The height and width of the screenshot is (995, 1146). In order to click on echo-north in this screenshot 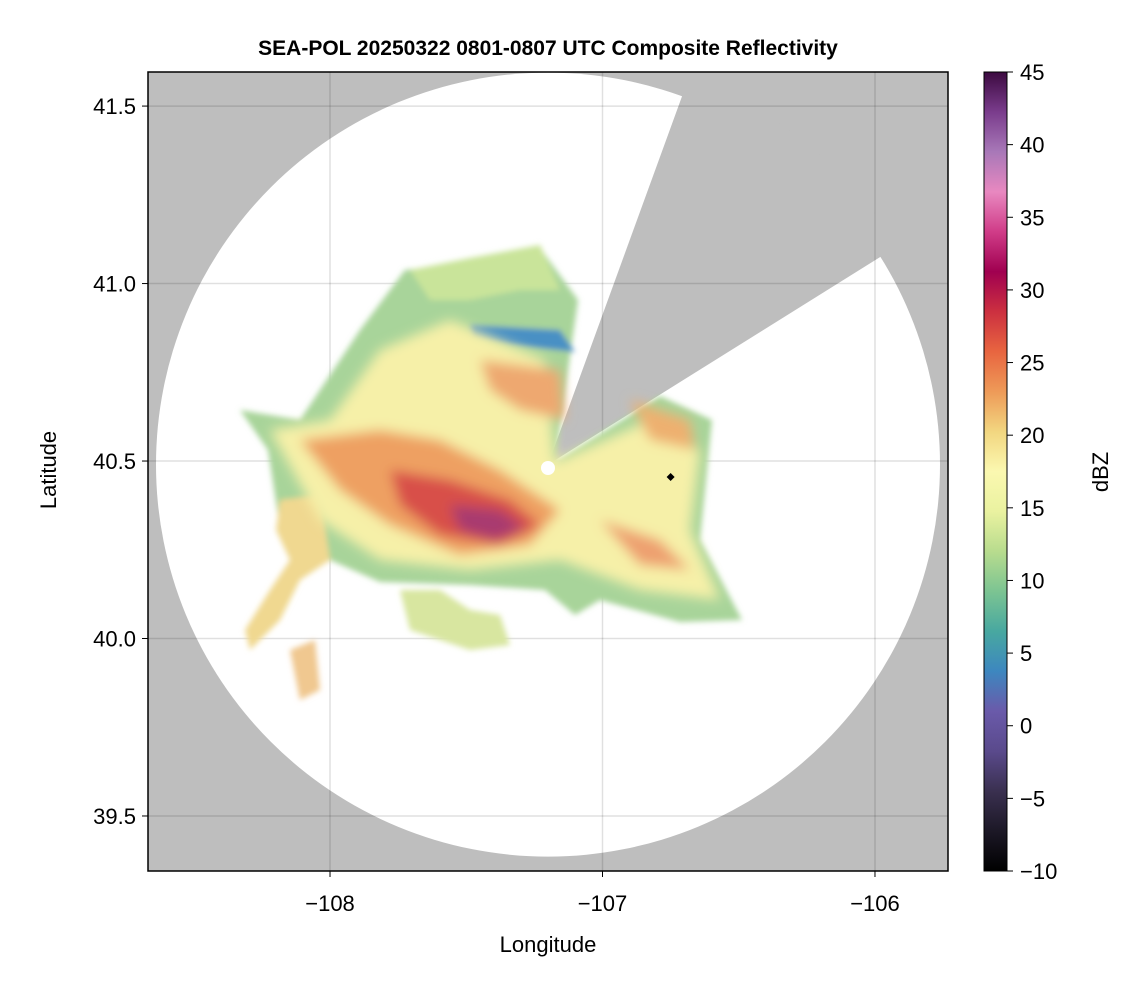, I will do `click(485, 272)`.